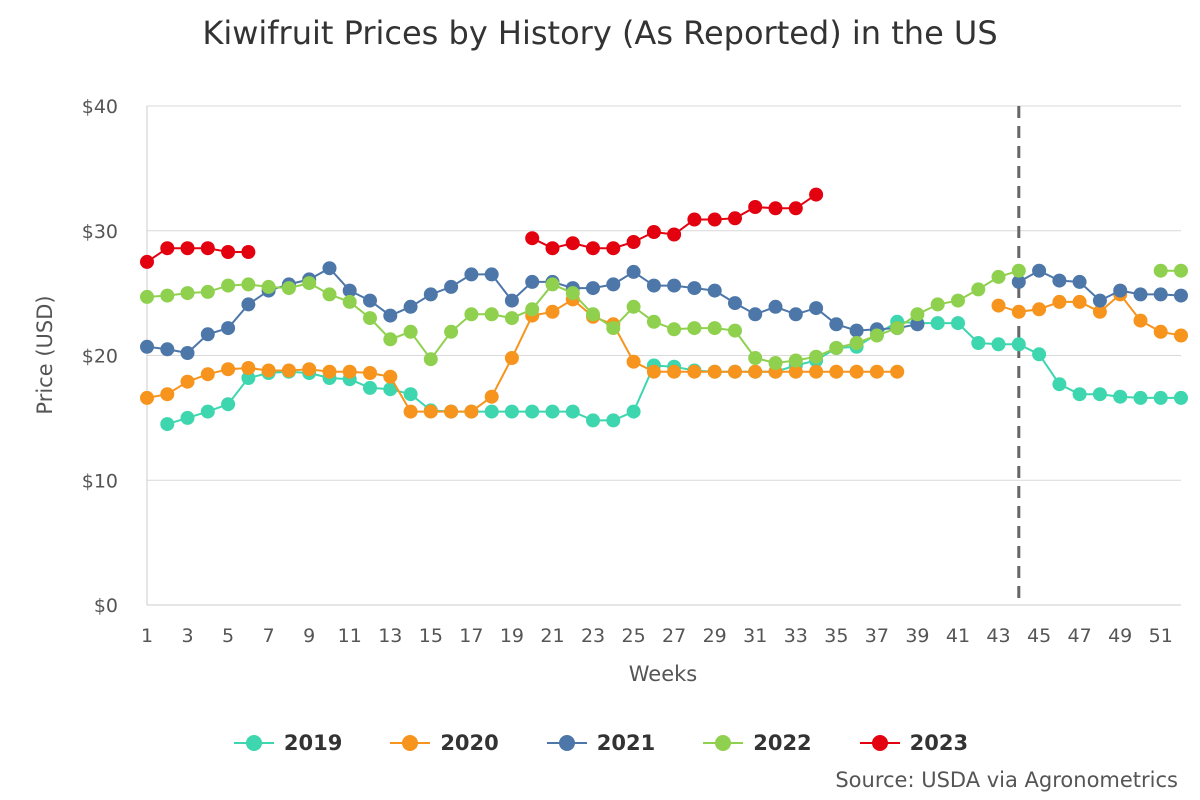 This screenshot has width=1200, height=800. What do you see at coordinates (287, 743) in the screenshot?
I see `legend-item-2019: 2019` at bounding box center [287, 743].